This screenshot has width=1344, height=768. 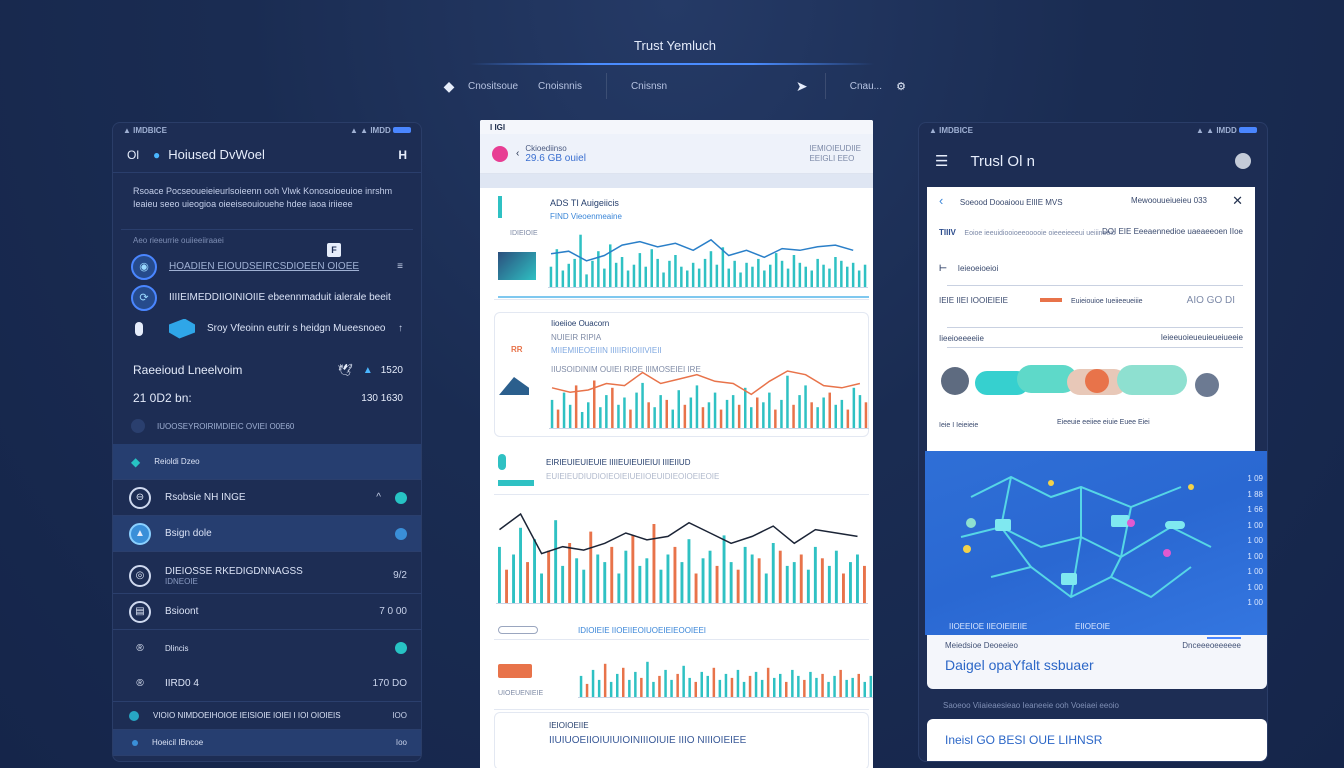 What do you see at coordinates (401, 533) in the screenshot?
I see `blue-dot` at bounding box center [401, 533].